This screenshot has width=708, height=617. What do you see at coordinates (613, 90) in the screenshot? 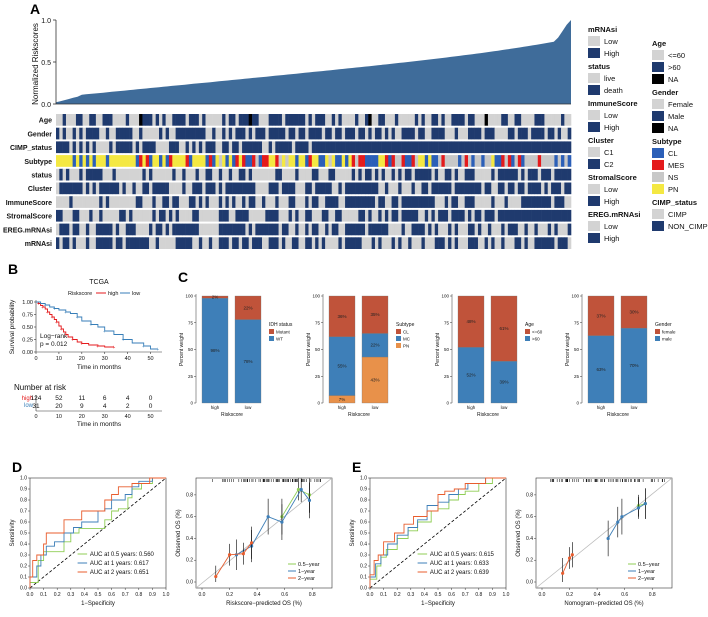
I see `legend-label: death` at bounding box center [613, 90].